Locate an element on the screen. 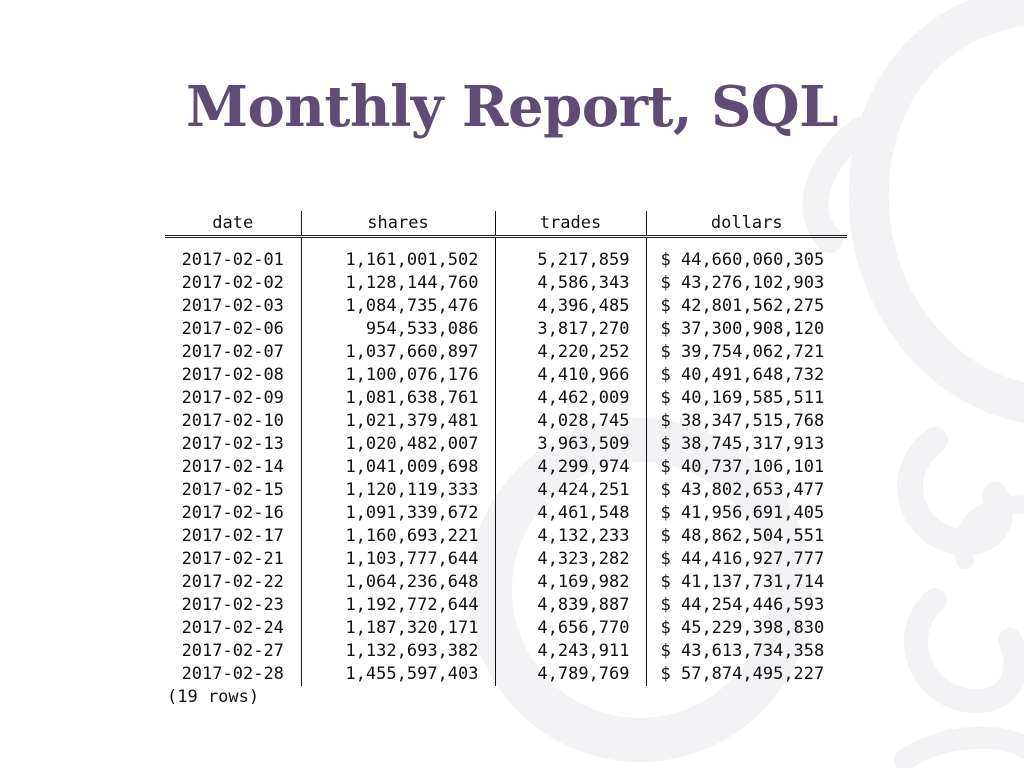 The height and width of the screenshot is (768, 1024). cell-trades: 4,789,769 is located at coordinates (570, 674).